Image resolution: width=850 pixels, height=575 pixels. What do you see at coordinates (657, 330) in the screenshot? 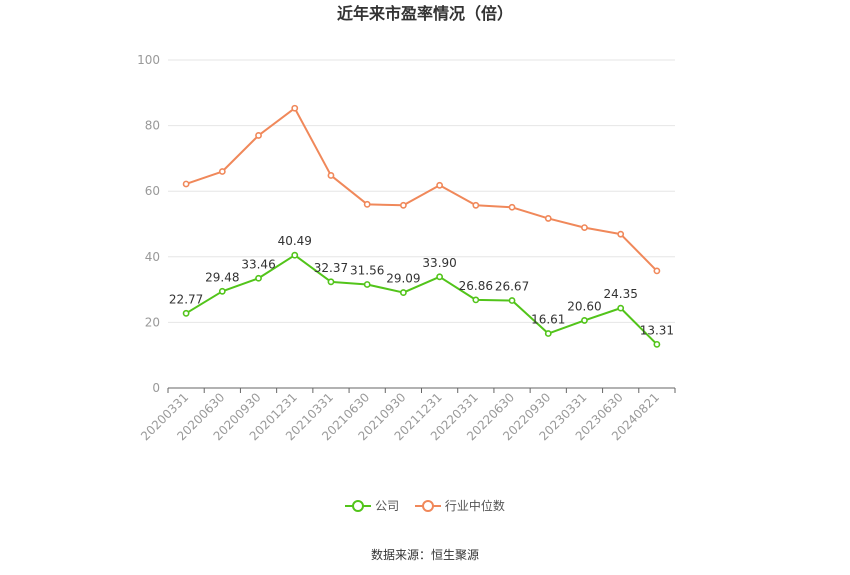
I see `data-label: 13.31` at bounding box center [657, 330].